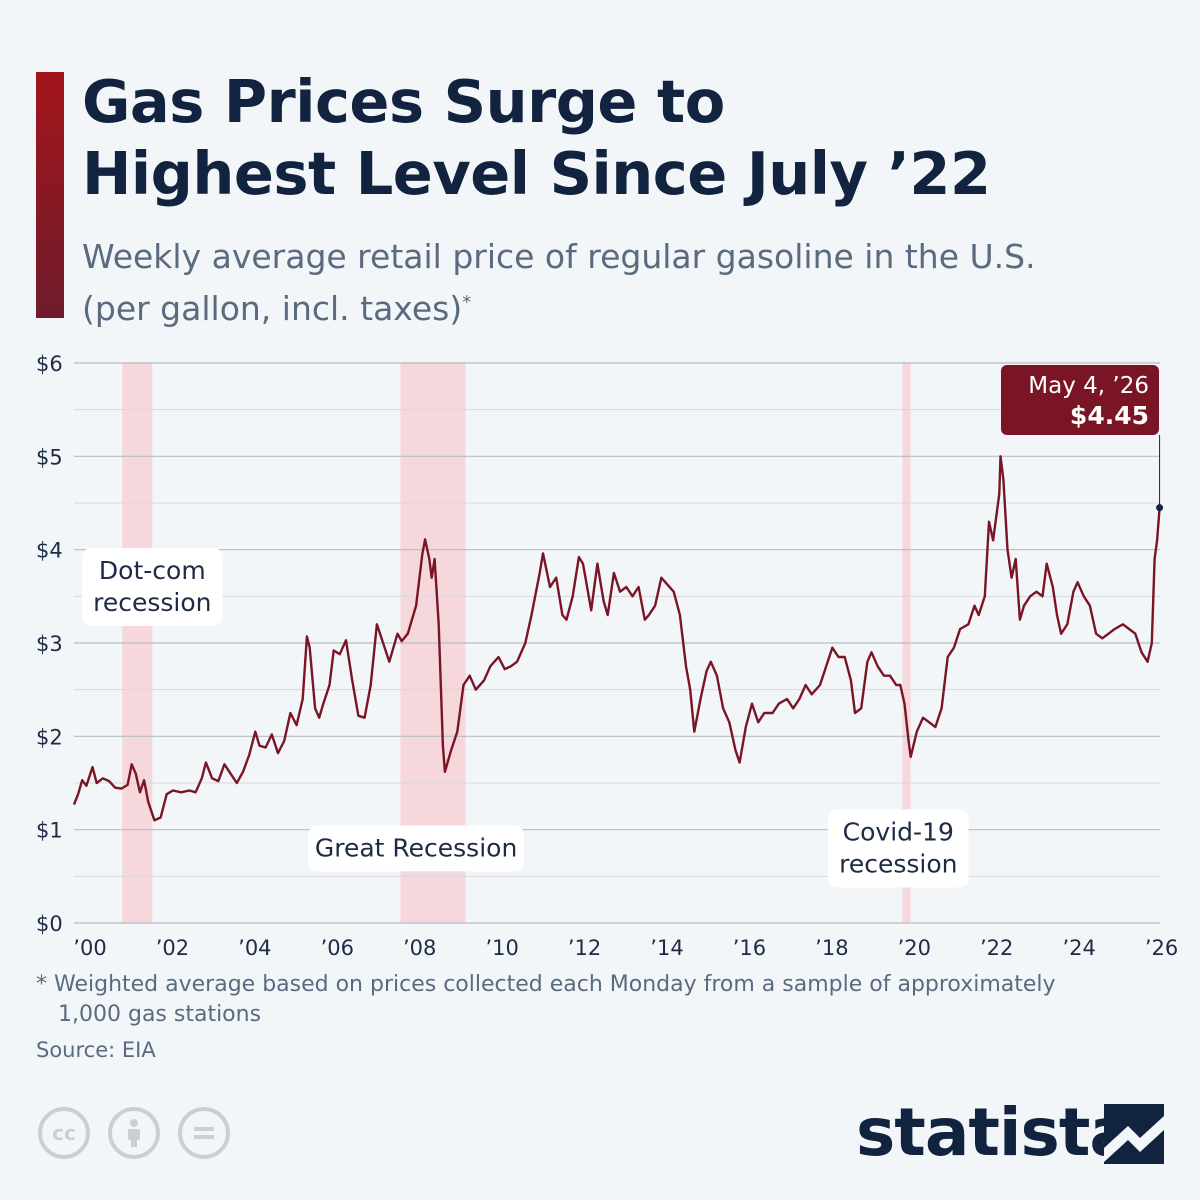  Describe the element at coordinates (49, 457) in the screenshot. I see `y-tick-label-5: $5` at that location.